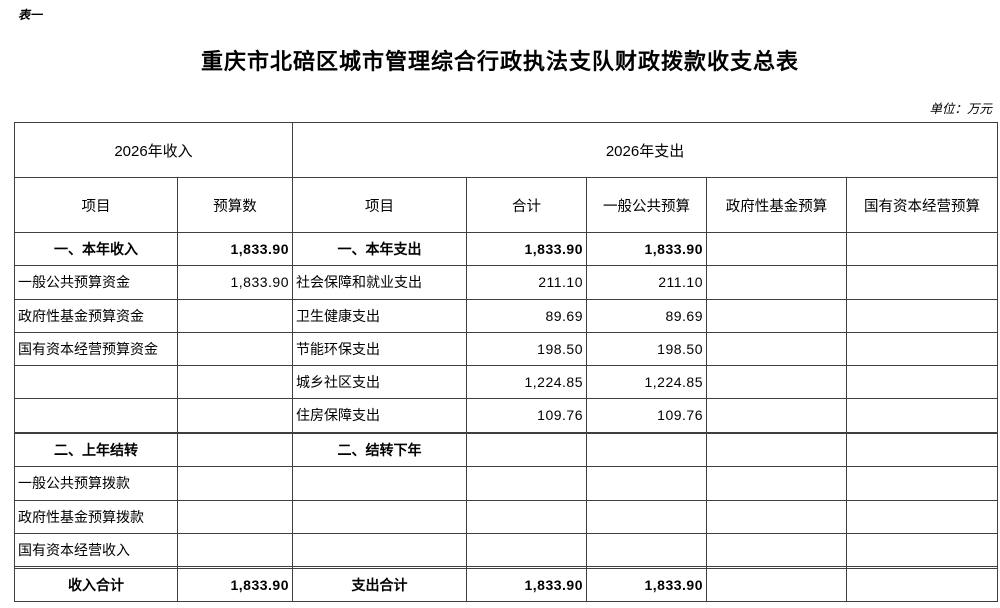  I want to click on col-header-expense-item: 项目, so click(379, 205).